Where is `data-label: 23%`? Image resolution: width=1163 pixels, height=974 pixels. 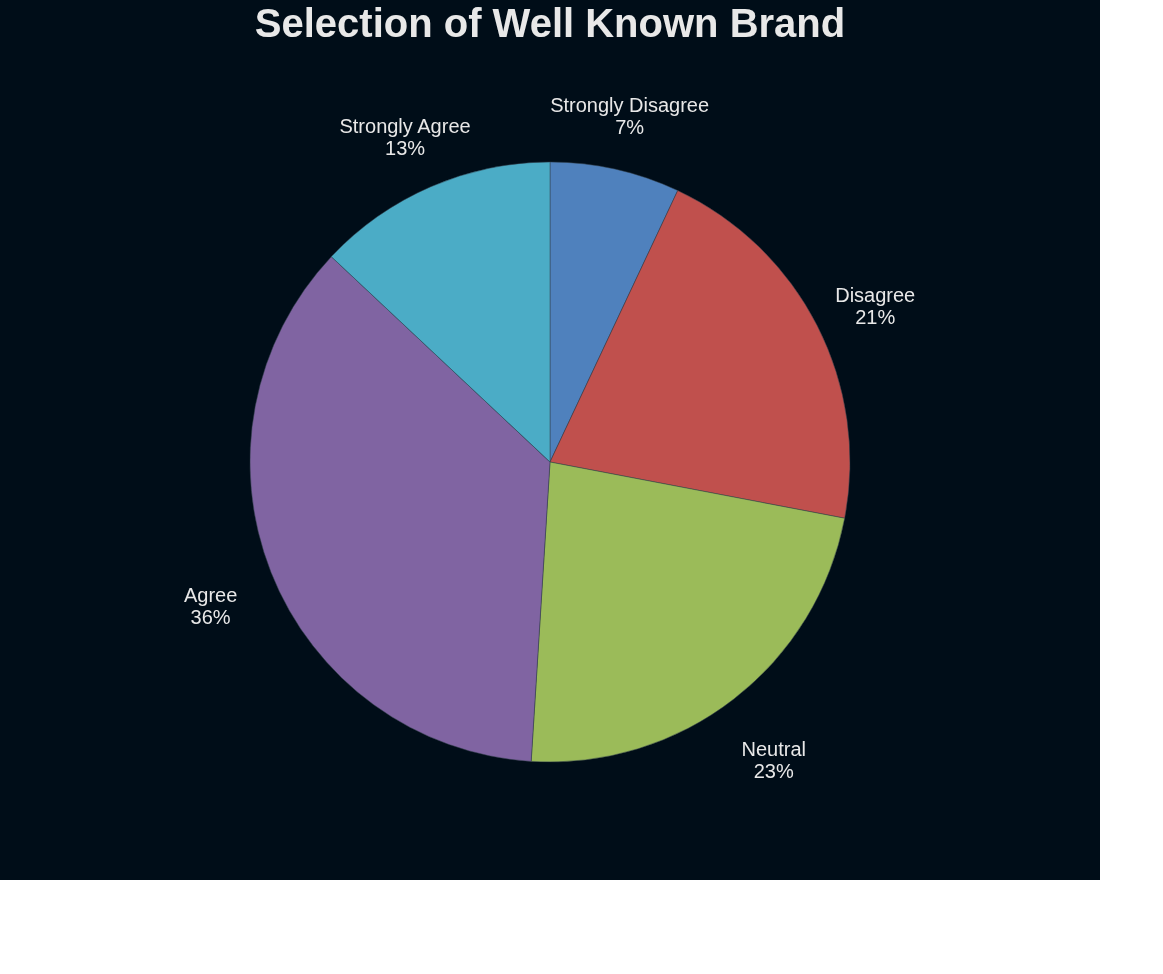
data-label: 23% is located at coordinates (773, 771).